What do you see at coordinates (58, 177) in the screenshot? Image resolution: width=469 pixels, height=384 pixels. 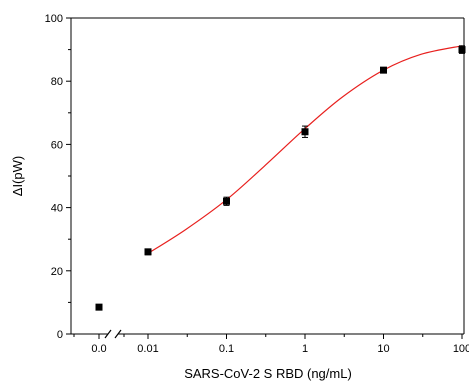 I see `y-axis: 0 20 40 60 80 100` at bounding box center [58, 177].